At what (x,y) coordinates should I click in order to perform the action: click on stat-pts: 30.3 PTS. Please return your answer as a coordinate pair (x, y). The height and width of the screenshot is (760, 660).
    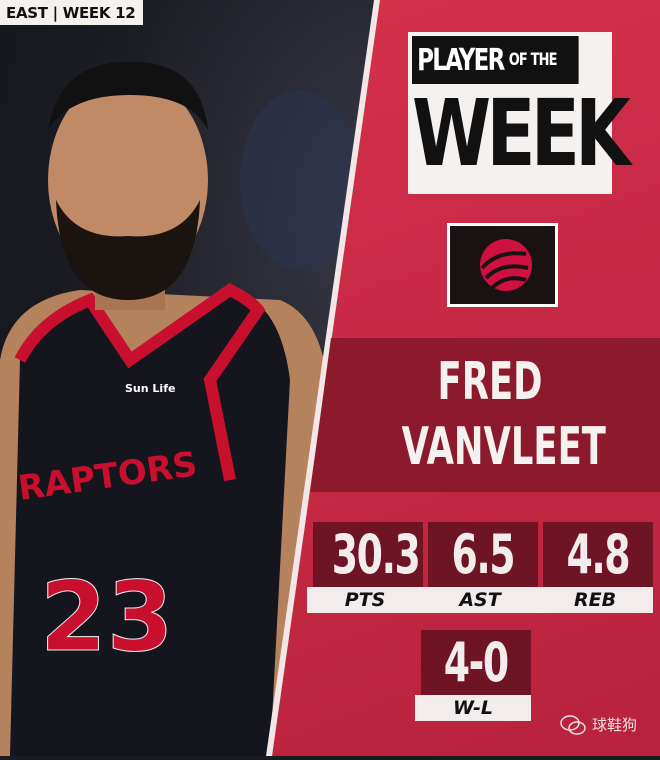
    Looking at the image, I should click on (365, 567).